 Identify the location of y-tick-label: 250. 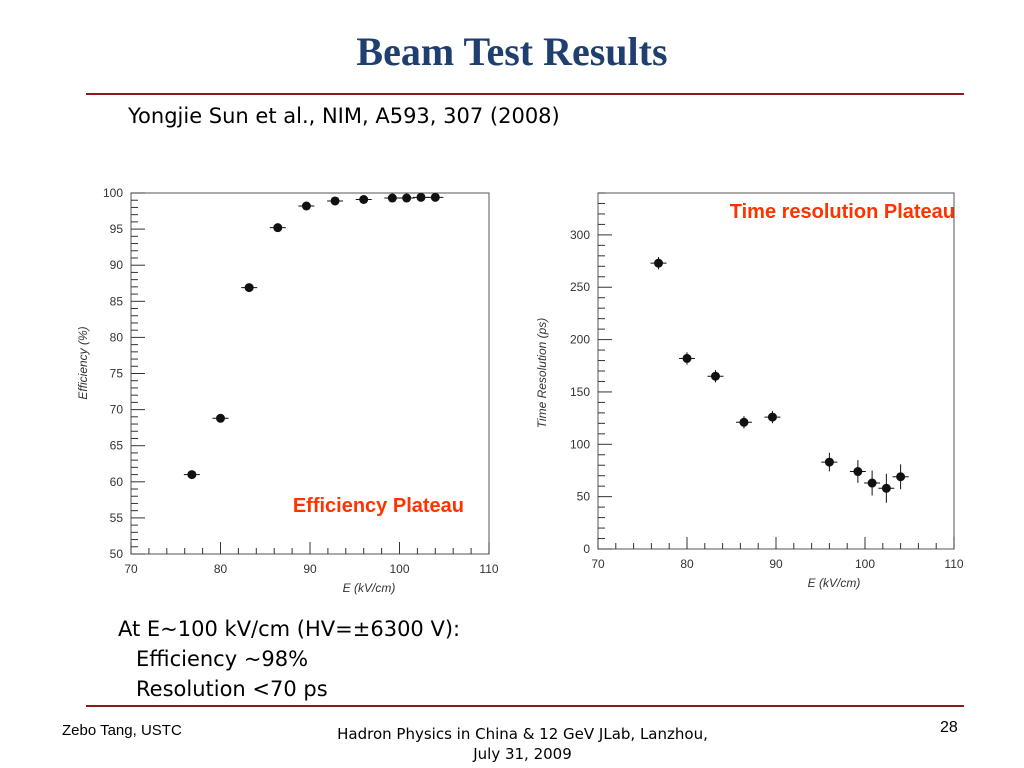
(580, 287).